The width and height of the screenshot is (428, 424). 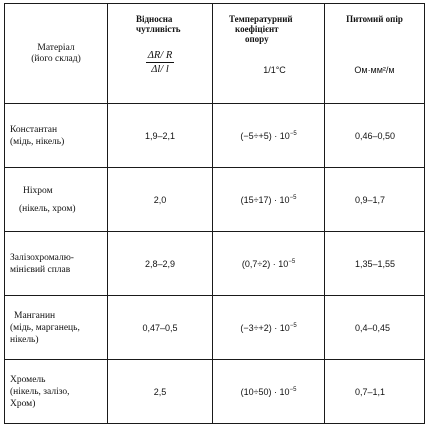 I want to click on resistivity-cell: 0,9–1,7, so click(x=374, y=199).